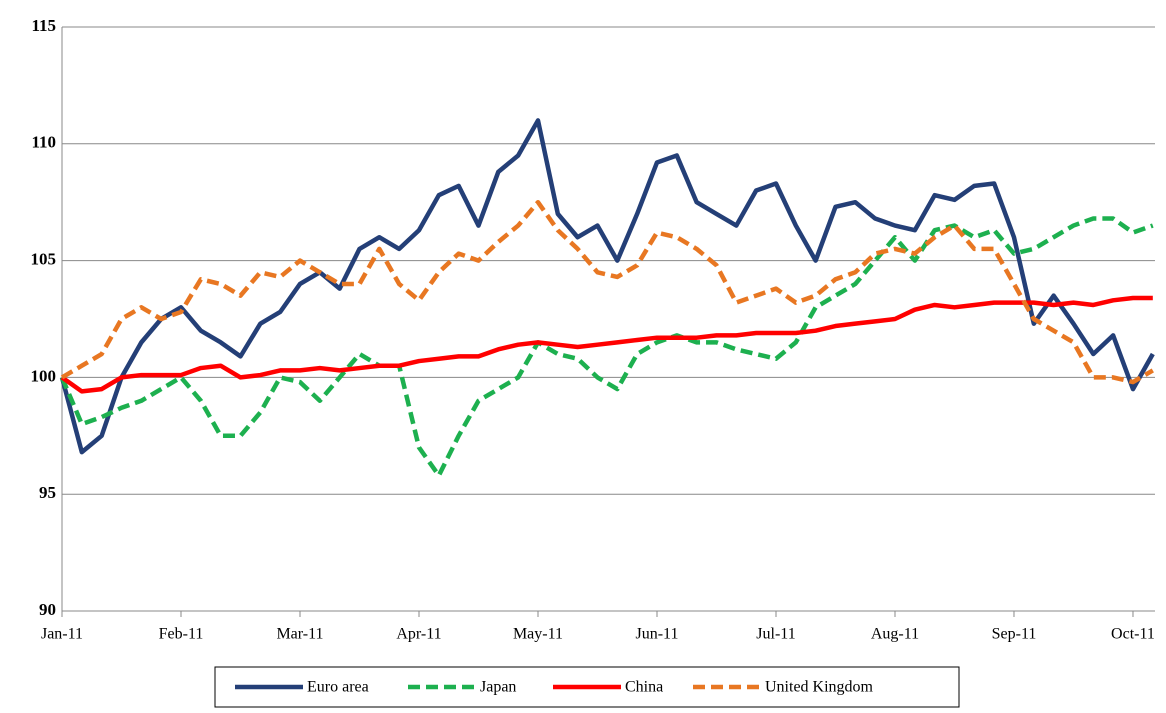 The image size is (1166, 713). Describe the element at coordinates (338, 687) in the screenshot. I see `legend-label: Euro area` at that location.